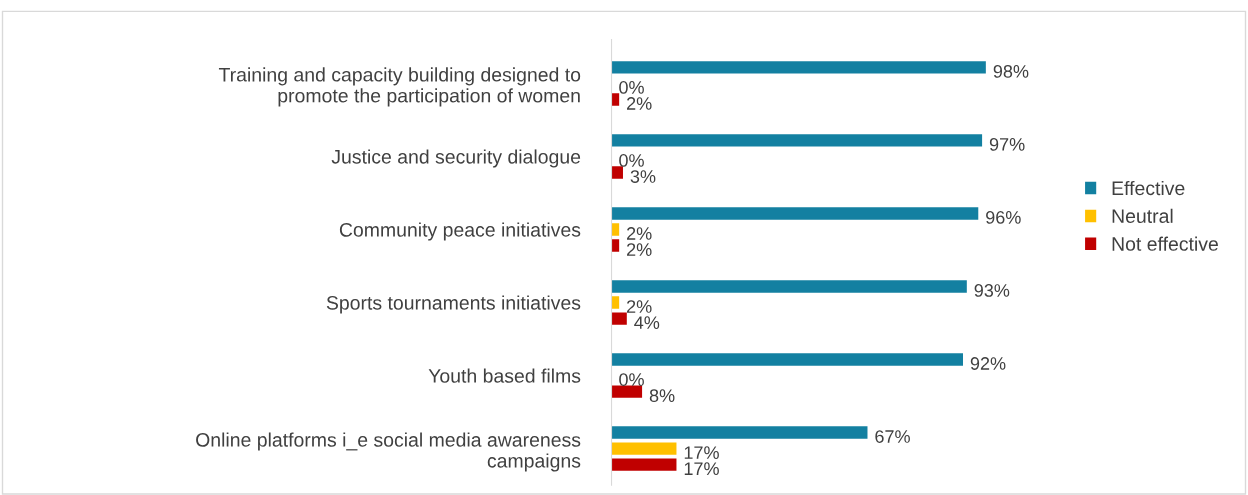  Describe the element at coordinates (460, 231) in the screenshot. I see `y-tick-label: Community peace initiatives` at that location.